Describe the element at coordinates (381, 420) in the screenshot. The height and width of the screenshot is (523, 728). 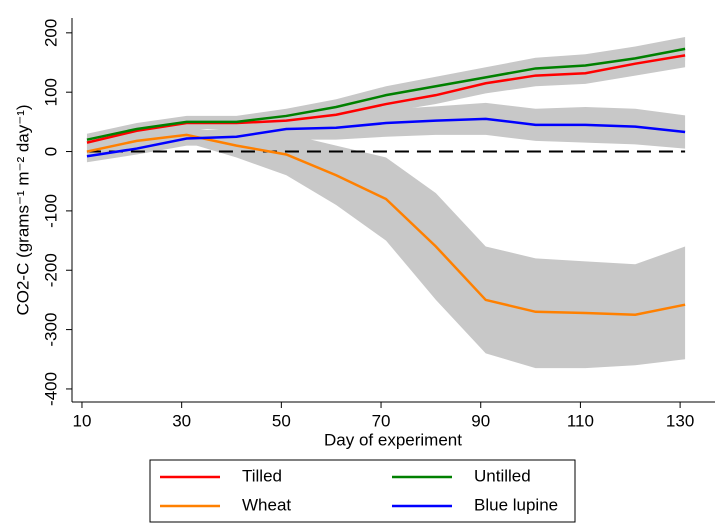
I see `x-tick-label: 70` at that location.